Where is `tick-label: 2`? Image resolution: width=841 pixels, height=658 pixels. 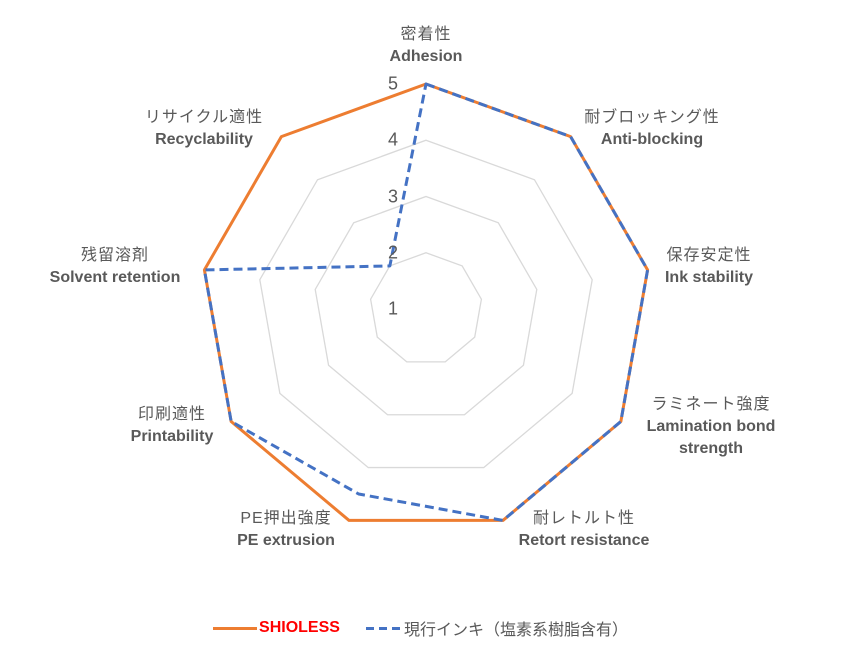 tick-label: 2 is located at coordinates (393, 252).